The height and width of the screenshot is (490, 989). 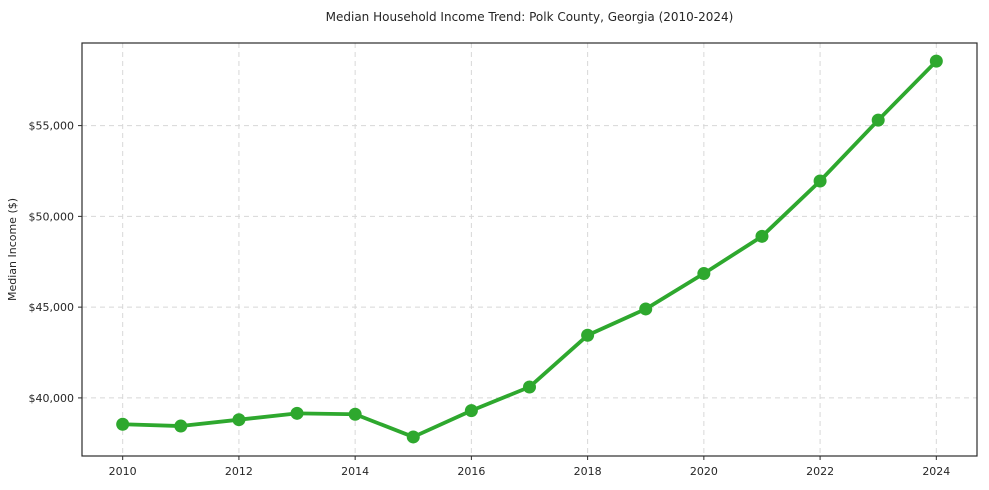 I want to click on x-tick-label: 2024, so click(x=936, y=471).